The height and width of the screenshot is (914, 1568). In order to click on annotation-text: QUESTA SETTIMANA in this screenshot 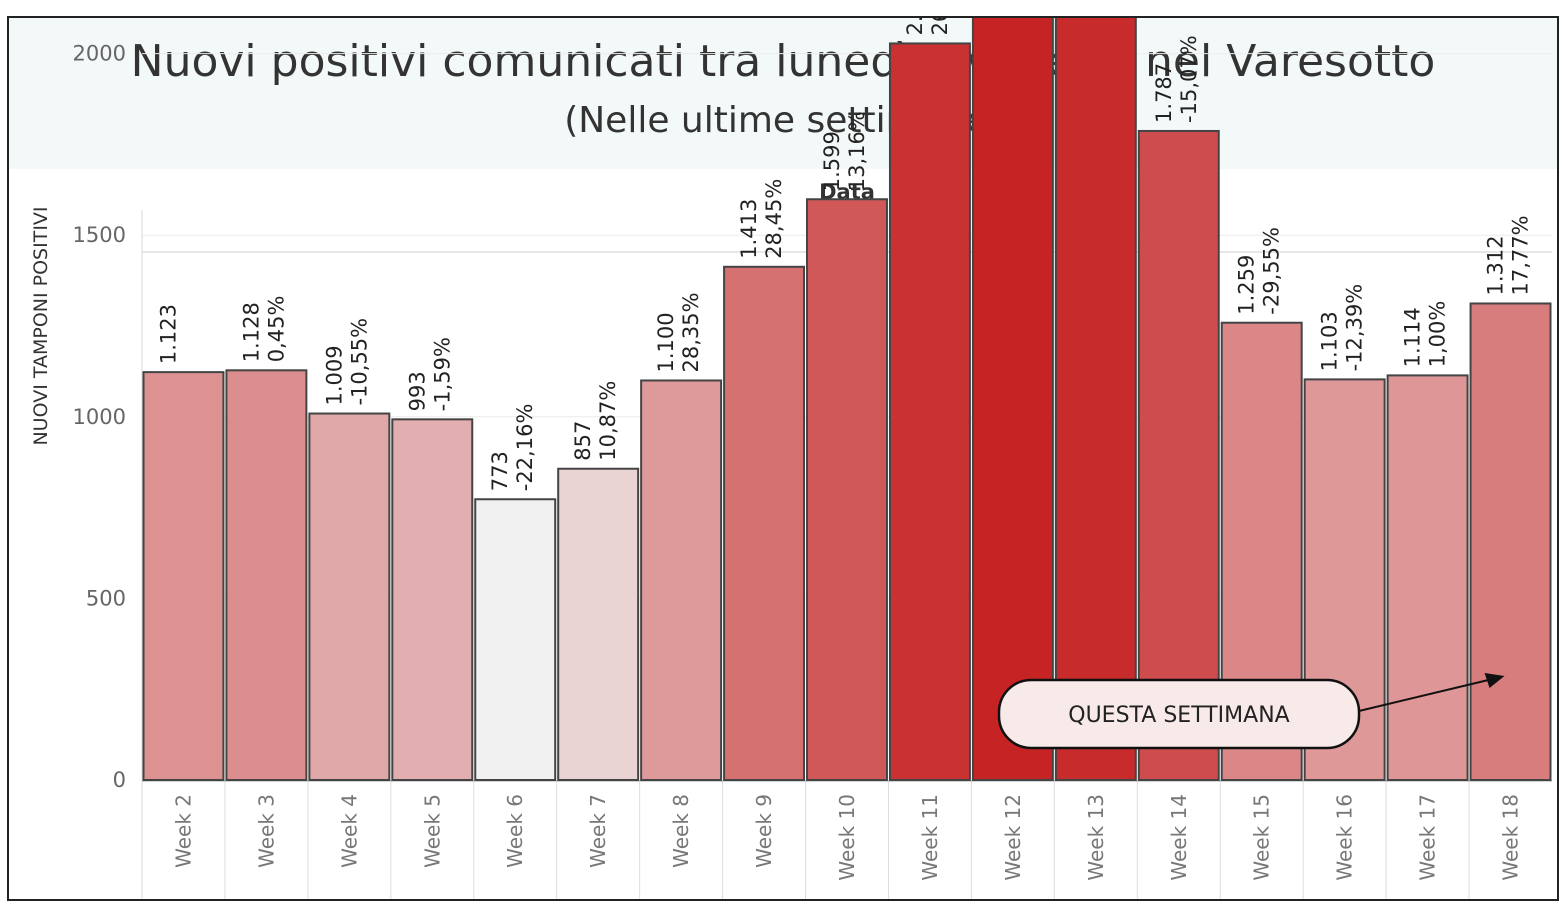, I will do `click(1178, 715)`.